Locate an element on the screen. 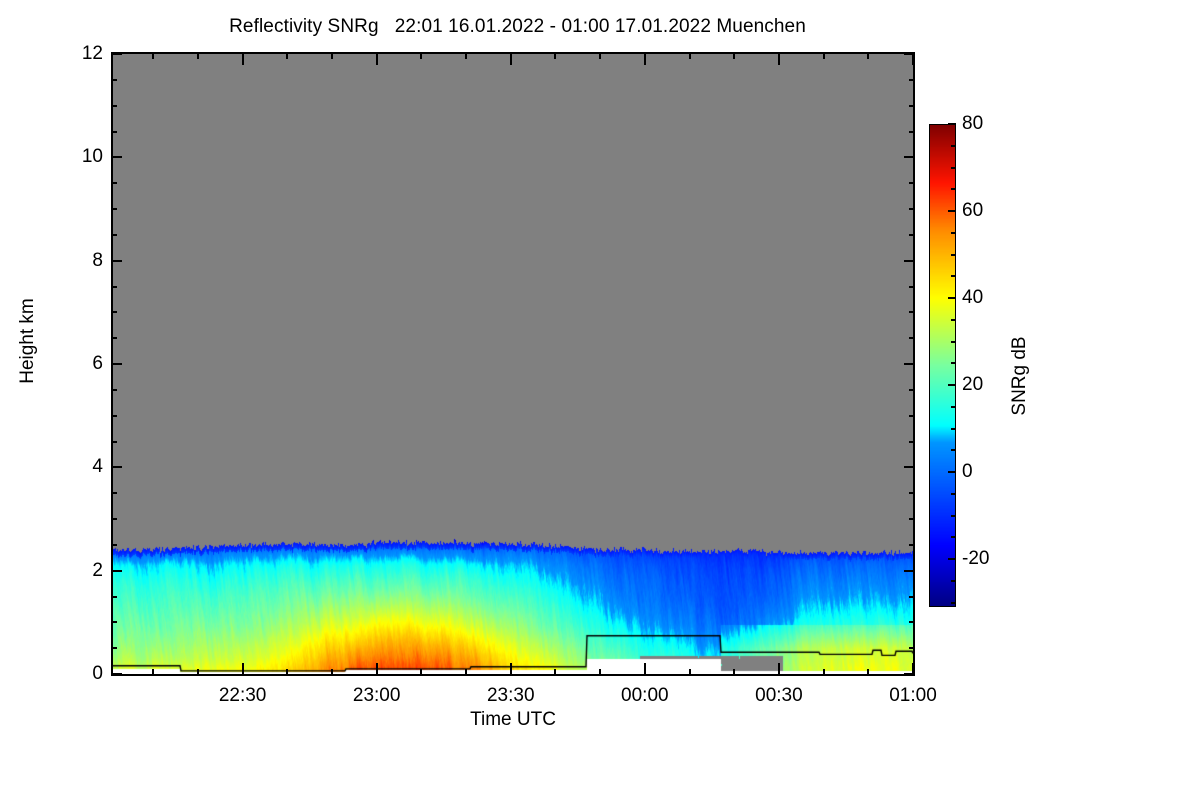  x-axis-tick-label: 23:00 is located at coordinates (376, 695).